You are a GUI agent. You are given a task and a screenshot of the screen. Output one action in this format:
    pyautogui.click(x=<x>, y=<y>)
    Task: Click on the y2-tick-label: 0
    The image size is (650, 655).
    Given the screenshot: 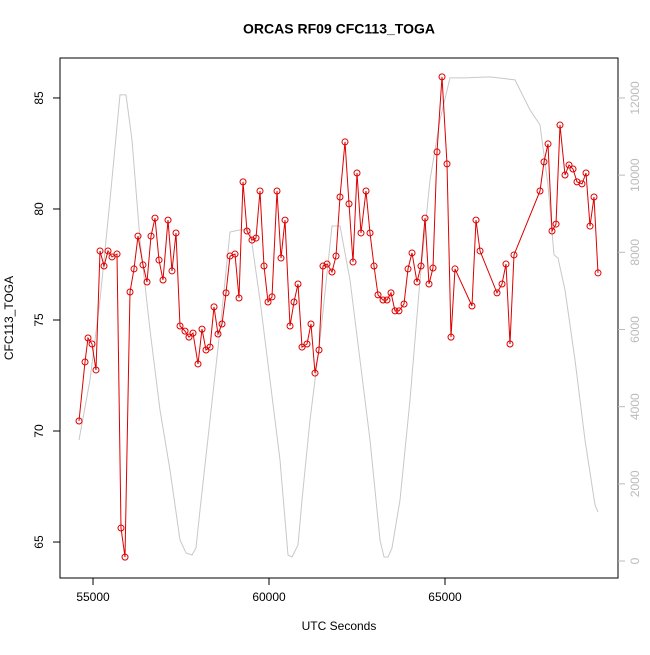 What is the action you would take?
    pyautogui.click(x=635, y=560)
    